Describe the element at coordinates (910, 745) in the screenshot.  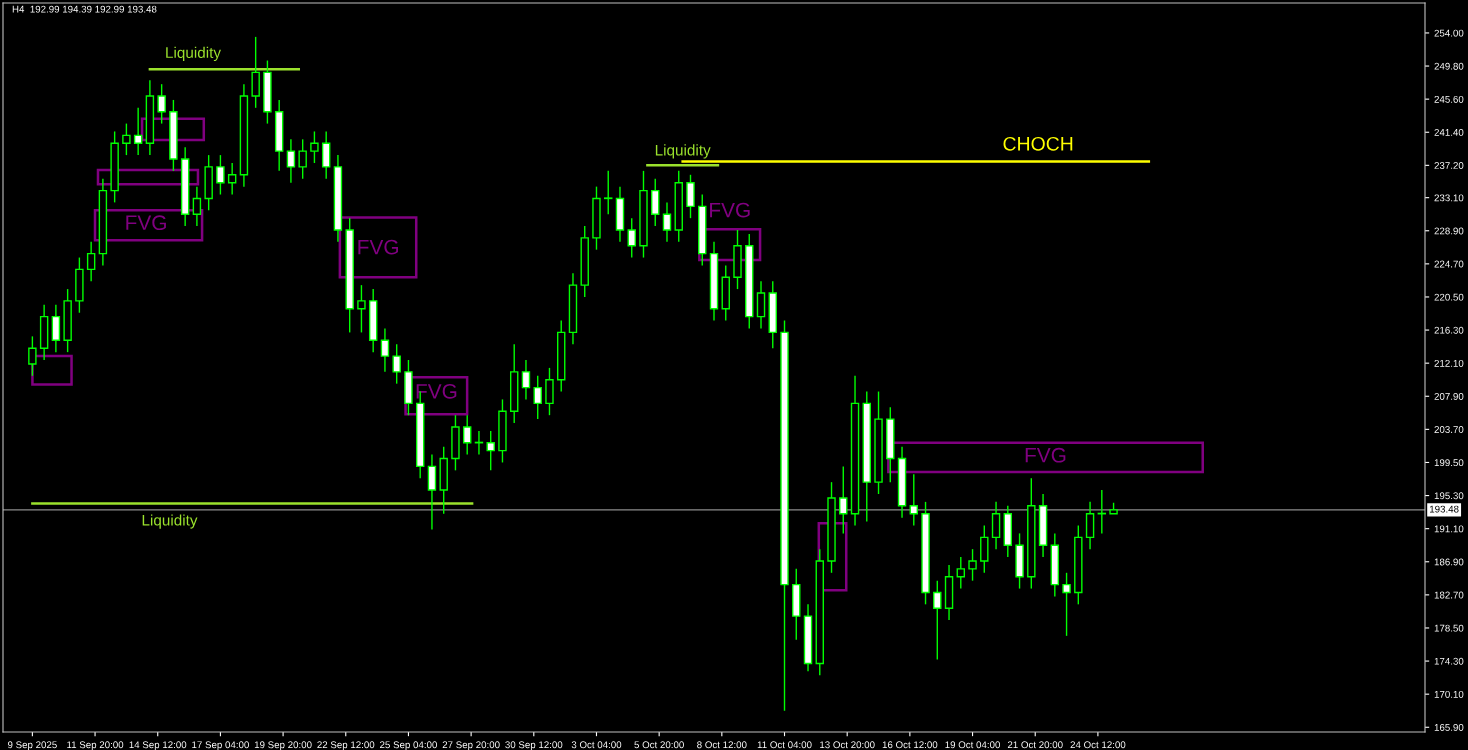
I see `x-tick-label: 16 Oct 12:00` at that location.